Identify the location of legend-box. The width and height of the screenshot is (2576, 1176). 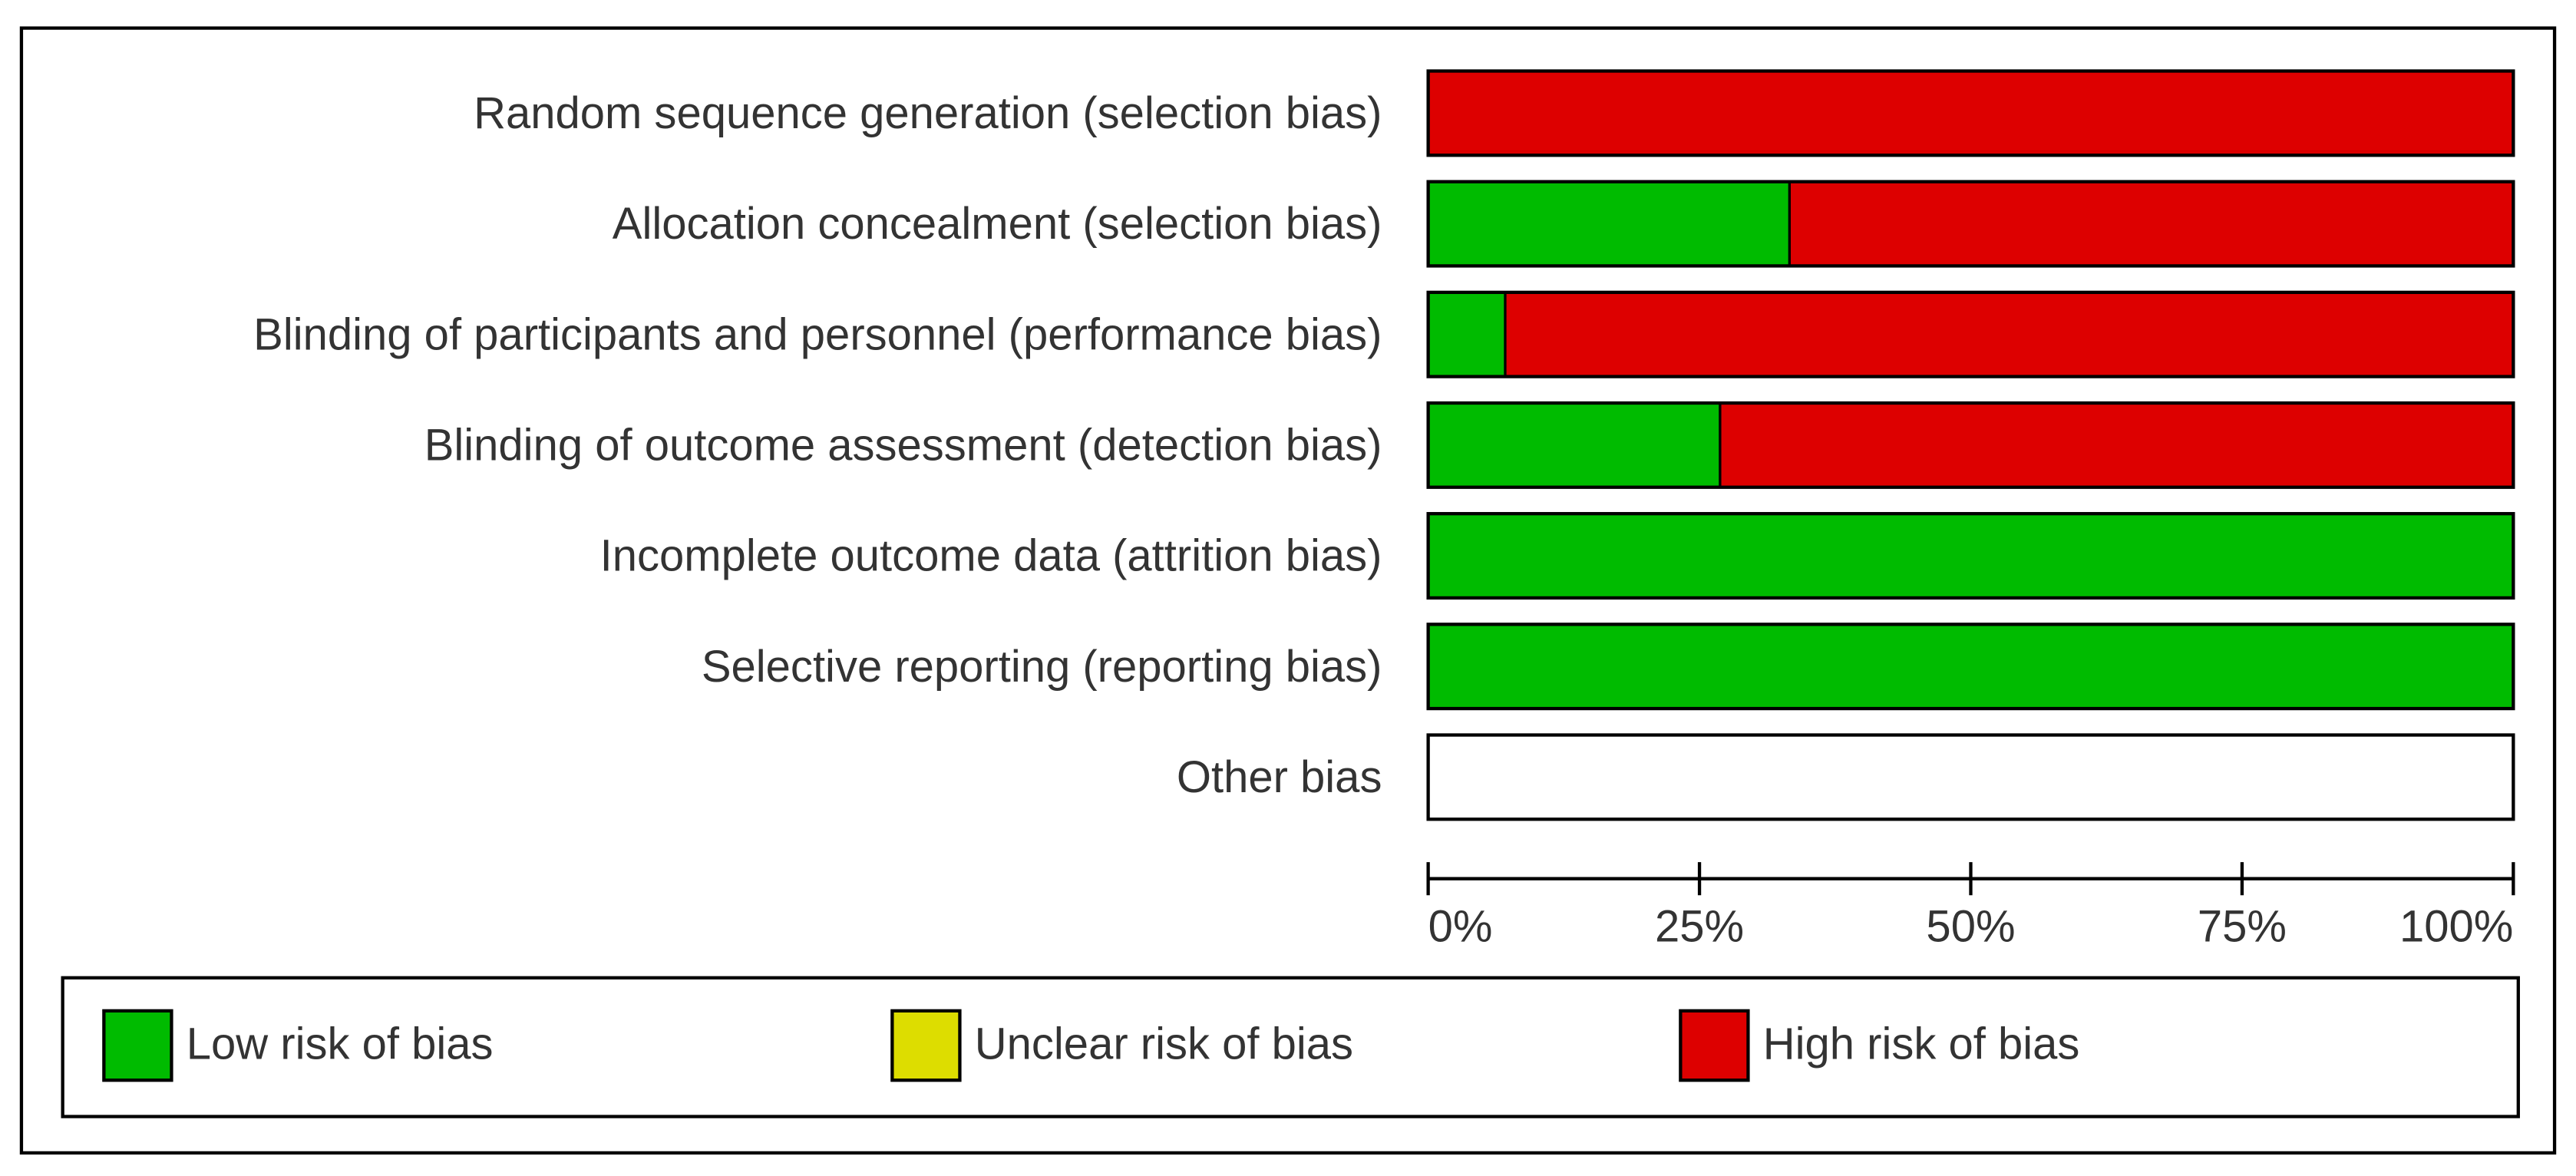
(1290, 1047).